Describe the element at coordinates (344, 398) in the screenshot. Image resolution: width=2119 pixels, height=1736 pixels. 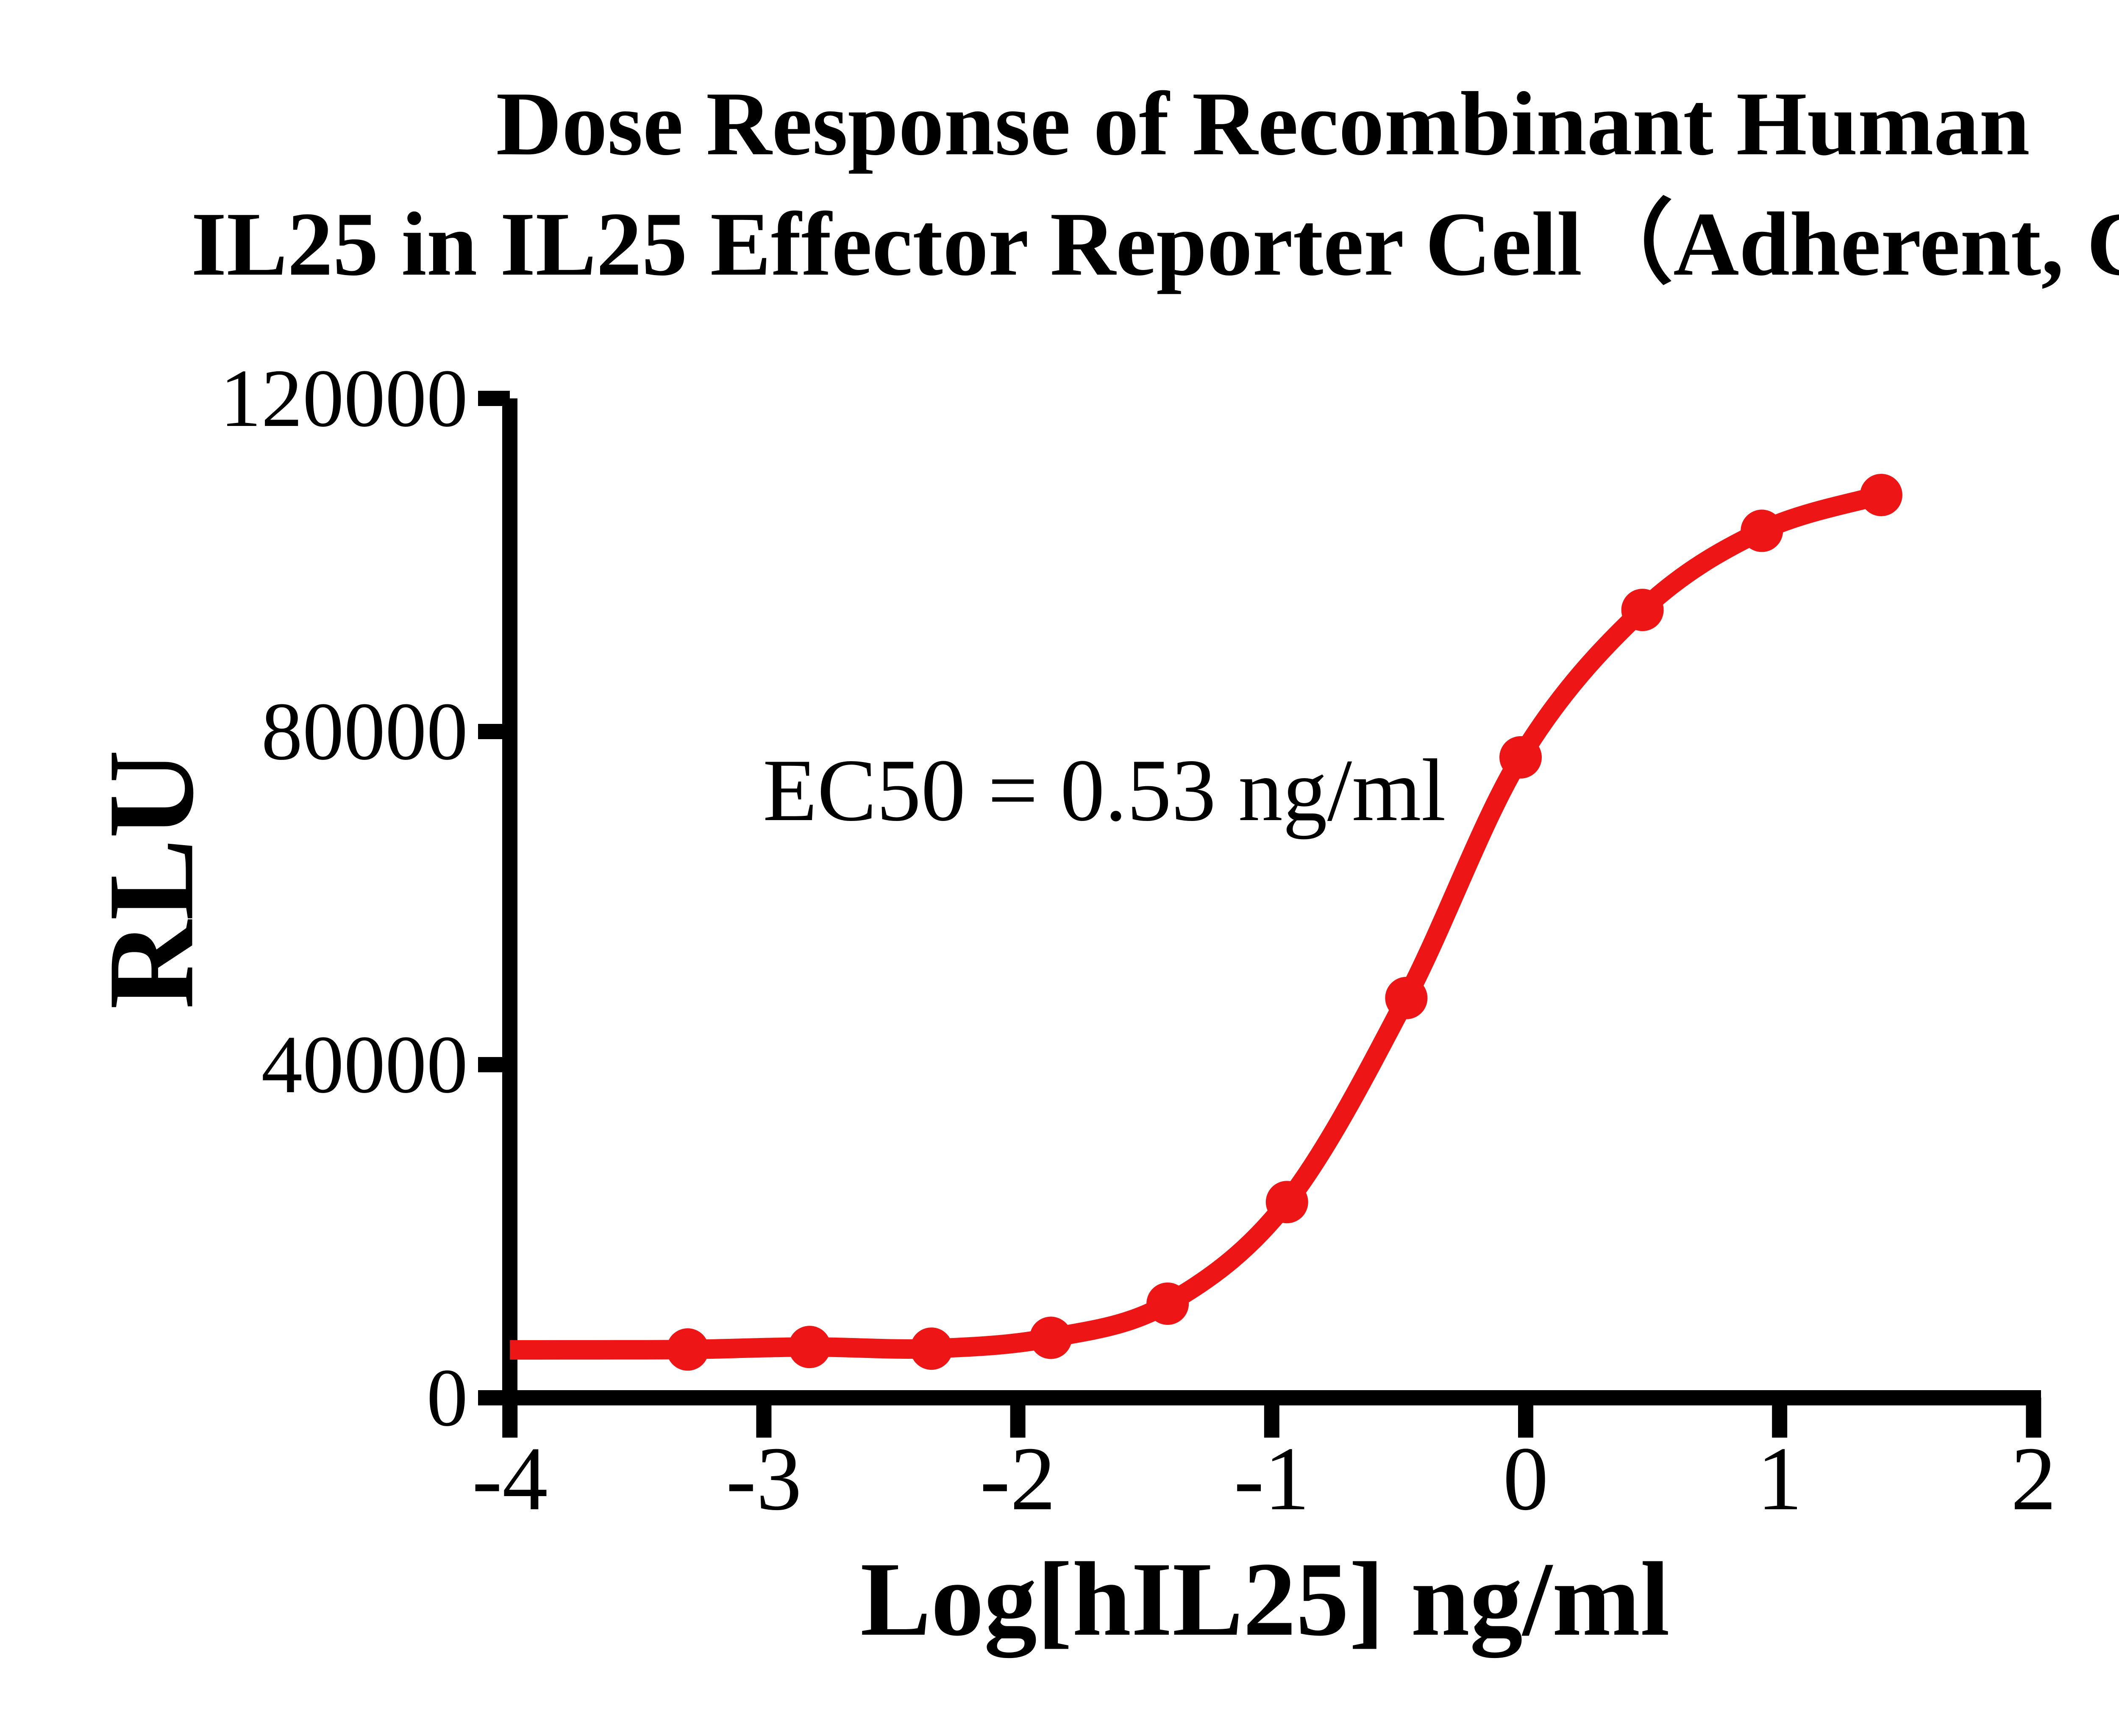
I see `y-tick-label: 120000` at that location.